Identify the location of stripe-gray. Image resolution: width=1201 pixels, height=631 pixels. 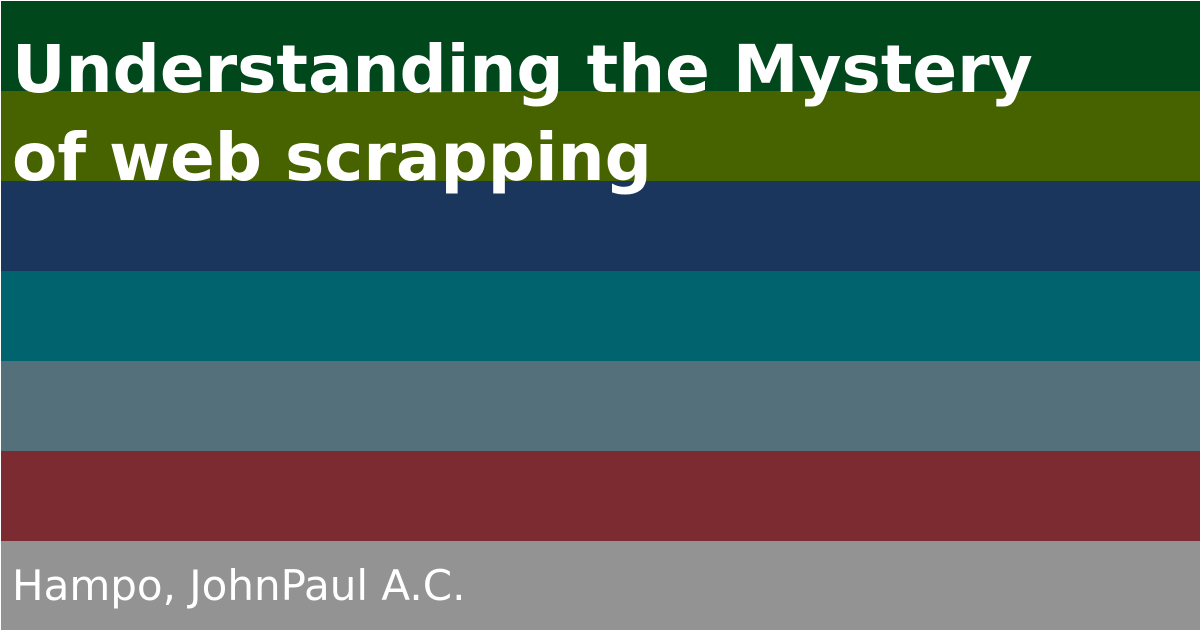
(600, 585).